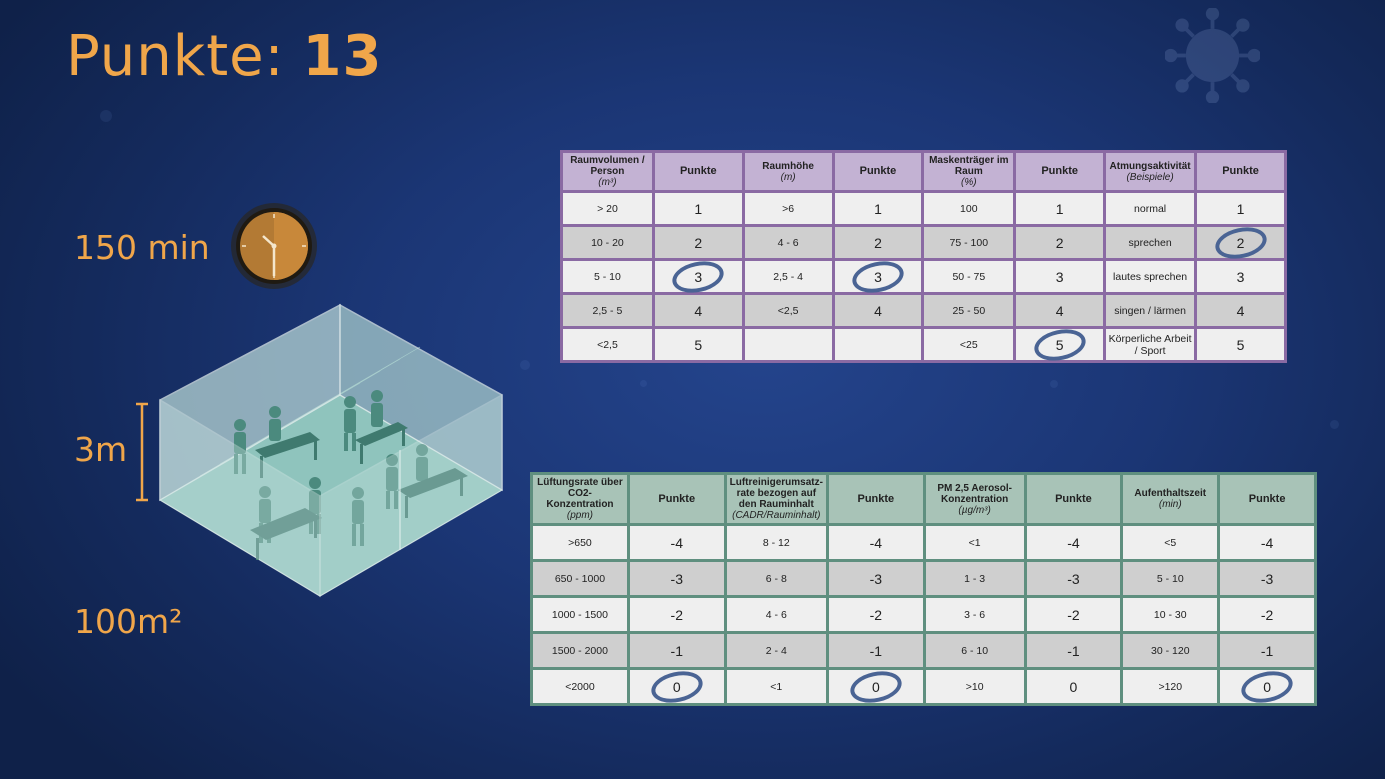  Describe the element at coordinates (580, 578) in the screenshot. I see `table-cell: 650 - 1000` at that location.